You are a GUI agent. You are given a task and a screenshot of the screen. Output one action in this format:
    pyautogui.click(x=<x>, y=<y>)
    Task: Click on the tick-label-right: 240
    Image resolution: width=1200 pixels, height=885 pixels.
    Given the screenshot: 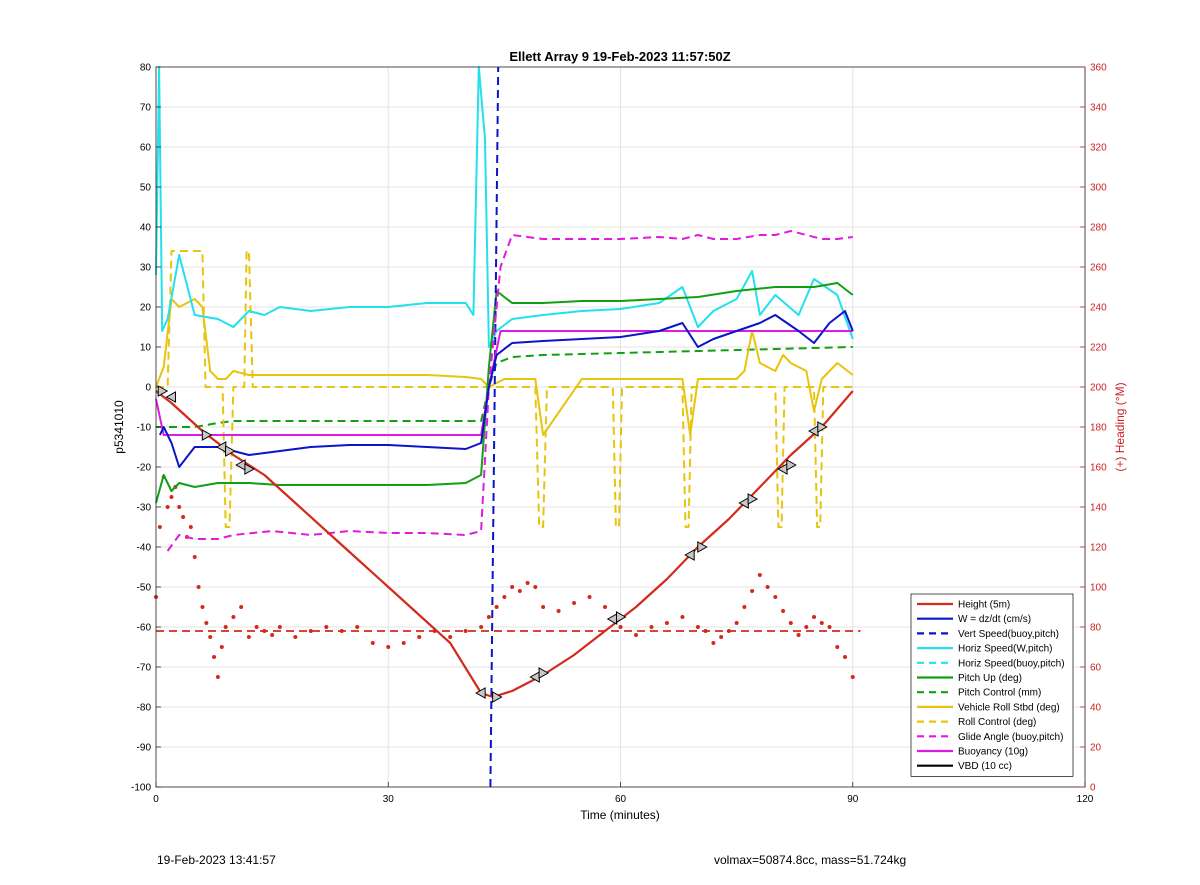 What is the action you would take?
    pyautogui.click(x=1098, y=308)
    